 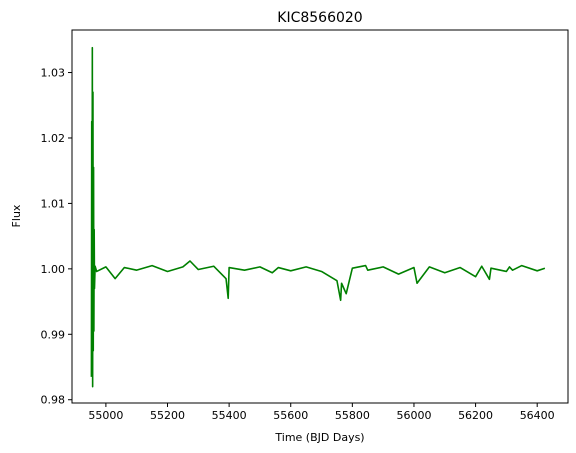 What do you see at coordinates (321, 412) in the screenshot?
I see `x-axis: 55000 55200 55400 55600 55800 56000 56200 56400` at bounding box center [321, 412].